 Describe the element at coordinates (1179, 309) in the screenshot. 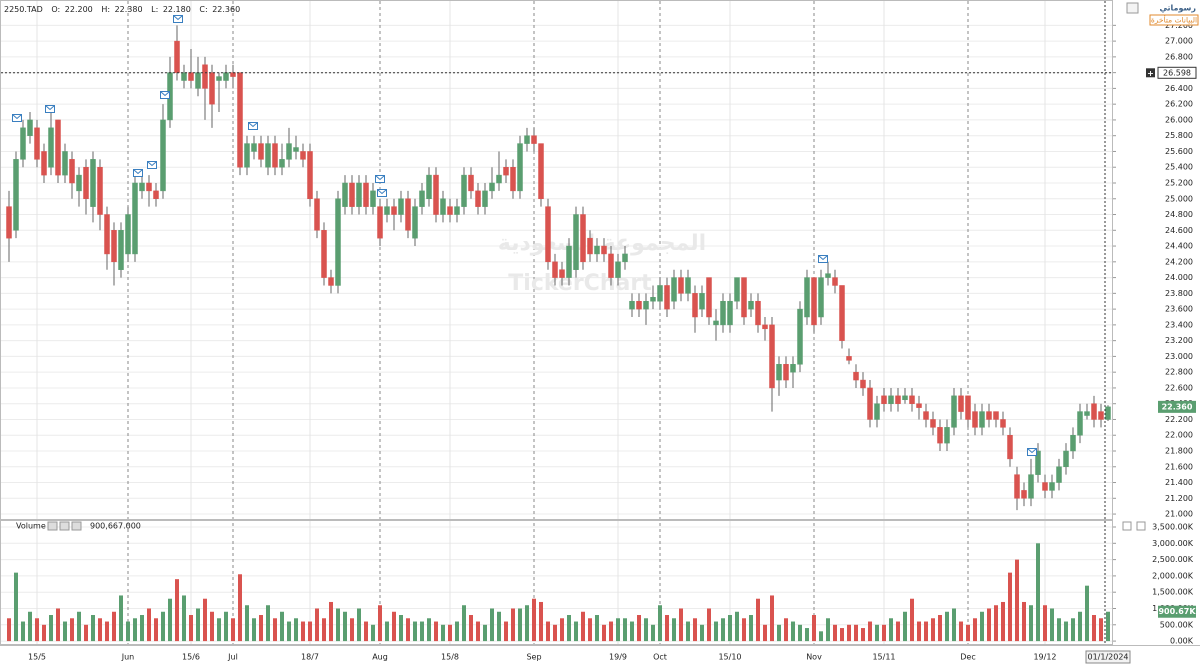

I see `y-tick-label: 23.600` at that location.